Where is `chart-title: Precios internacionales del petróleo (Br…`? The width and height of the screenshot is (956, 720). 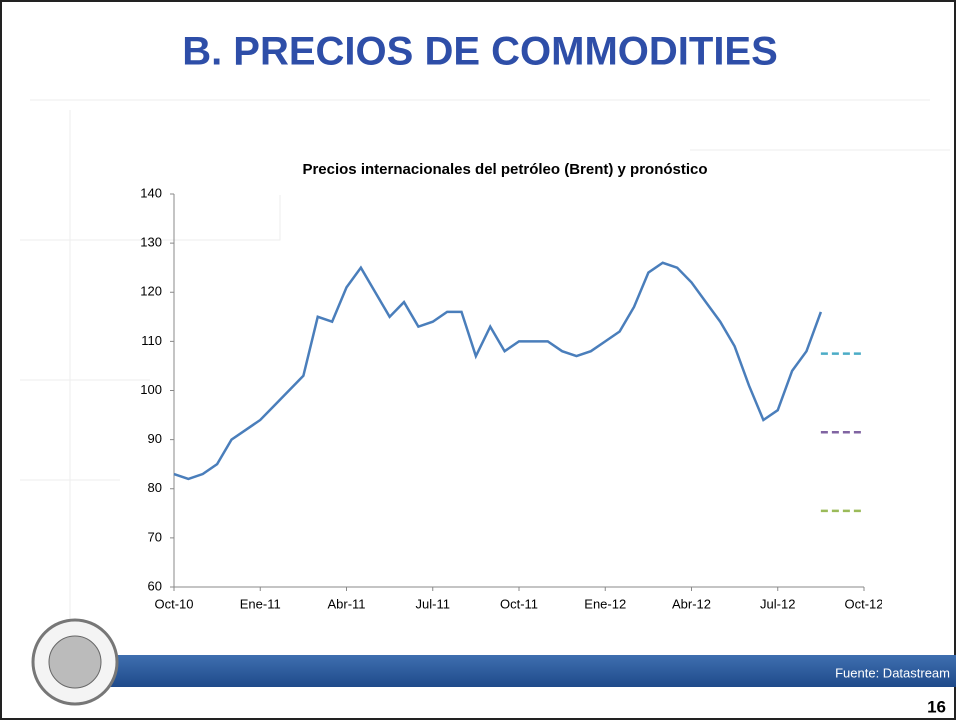
chart-title: Precios internacionales del petróleo (Br… is located at coordinates (504, 169).